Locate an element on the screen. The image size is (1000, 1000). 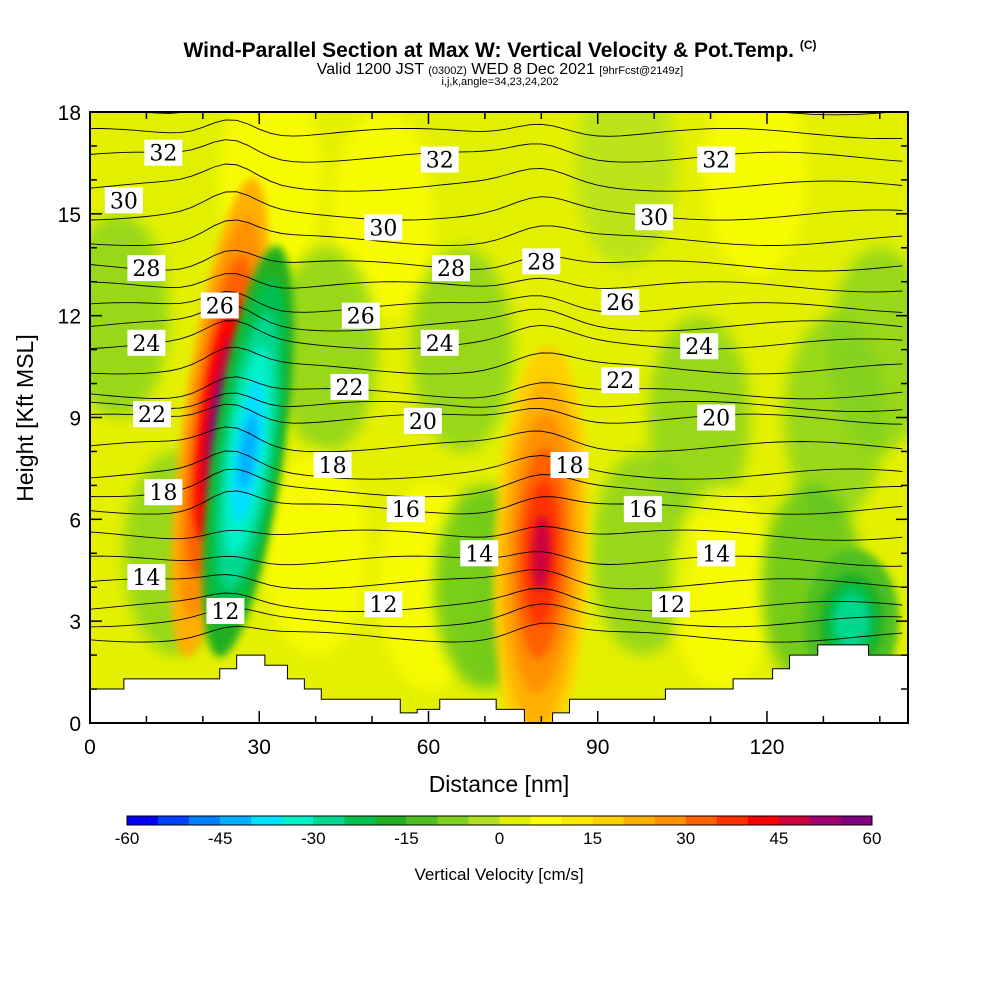
colorbar-tick-label: 0 is located at coordinates (499, 838).